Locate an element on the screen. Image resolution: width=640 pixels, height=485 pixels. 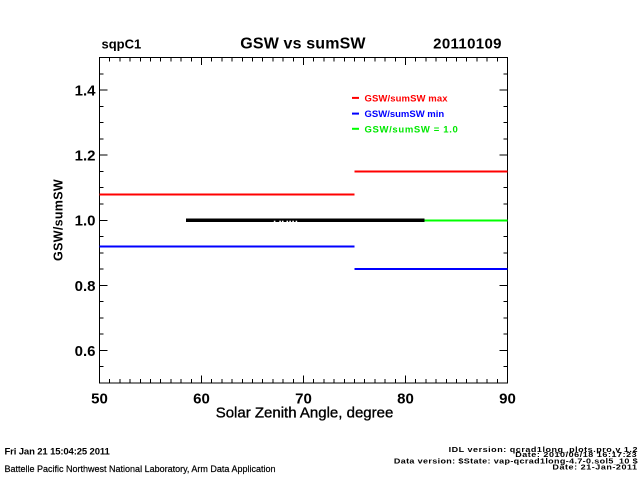
svg-text: 80 is located at coordinates (405, 398).